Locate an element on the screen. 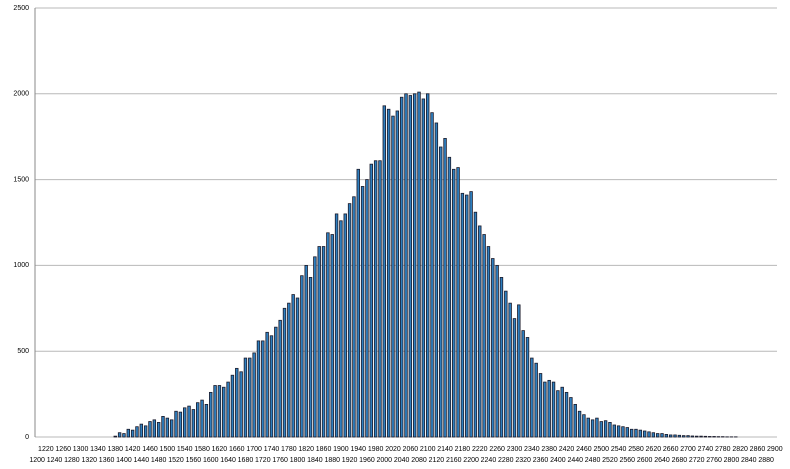 Image resolution: width=790 pixels, height=469 pixels. y-tick-label: 2000 is located at coordinates (21, 94).